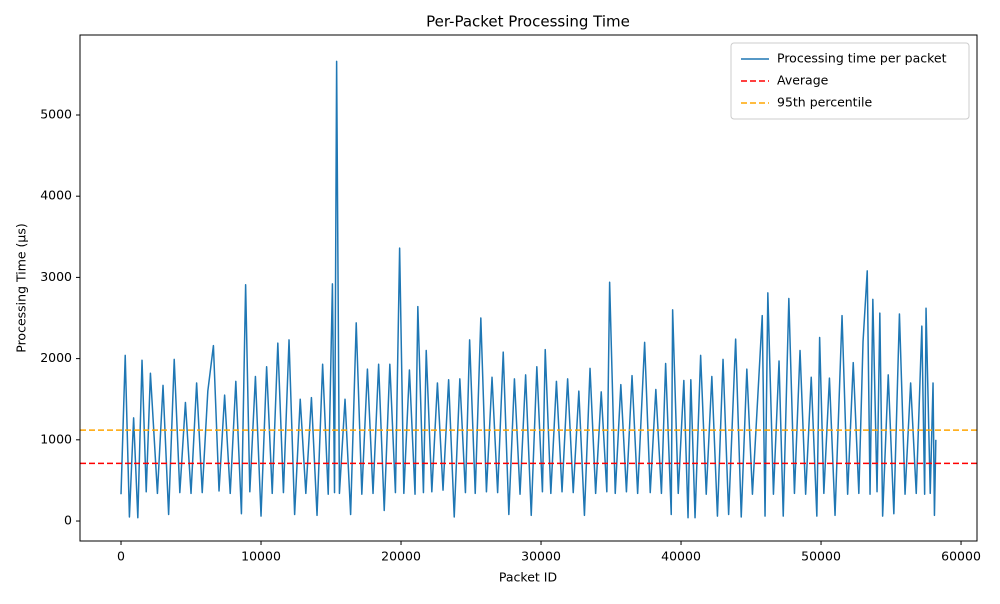 The image size is (1000, 604). What do you see at coordinates (681, 556) in the screenshot?
I see `x-tick-label: 40000` at bounding box center [681, 556].